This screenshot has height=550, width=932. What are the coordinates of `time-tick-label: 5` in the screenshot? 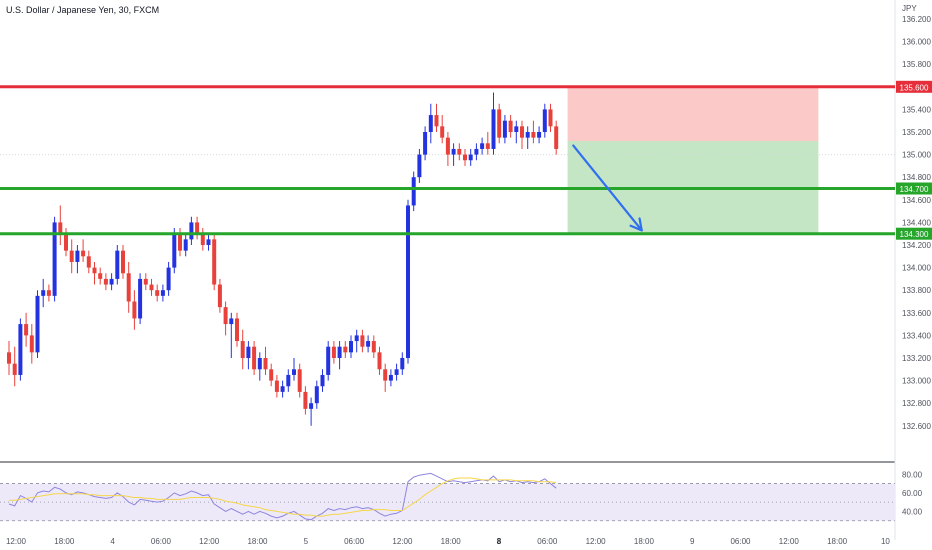 It's located at (306, 541).